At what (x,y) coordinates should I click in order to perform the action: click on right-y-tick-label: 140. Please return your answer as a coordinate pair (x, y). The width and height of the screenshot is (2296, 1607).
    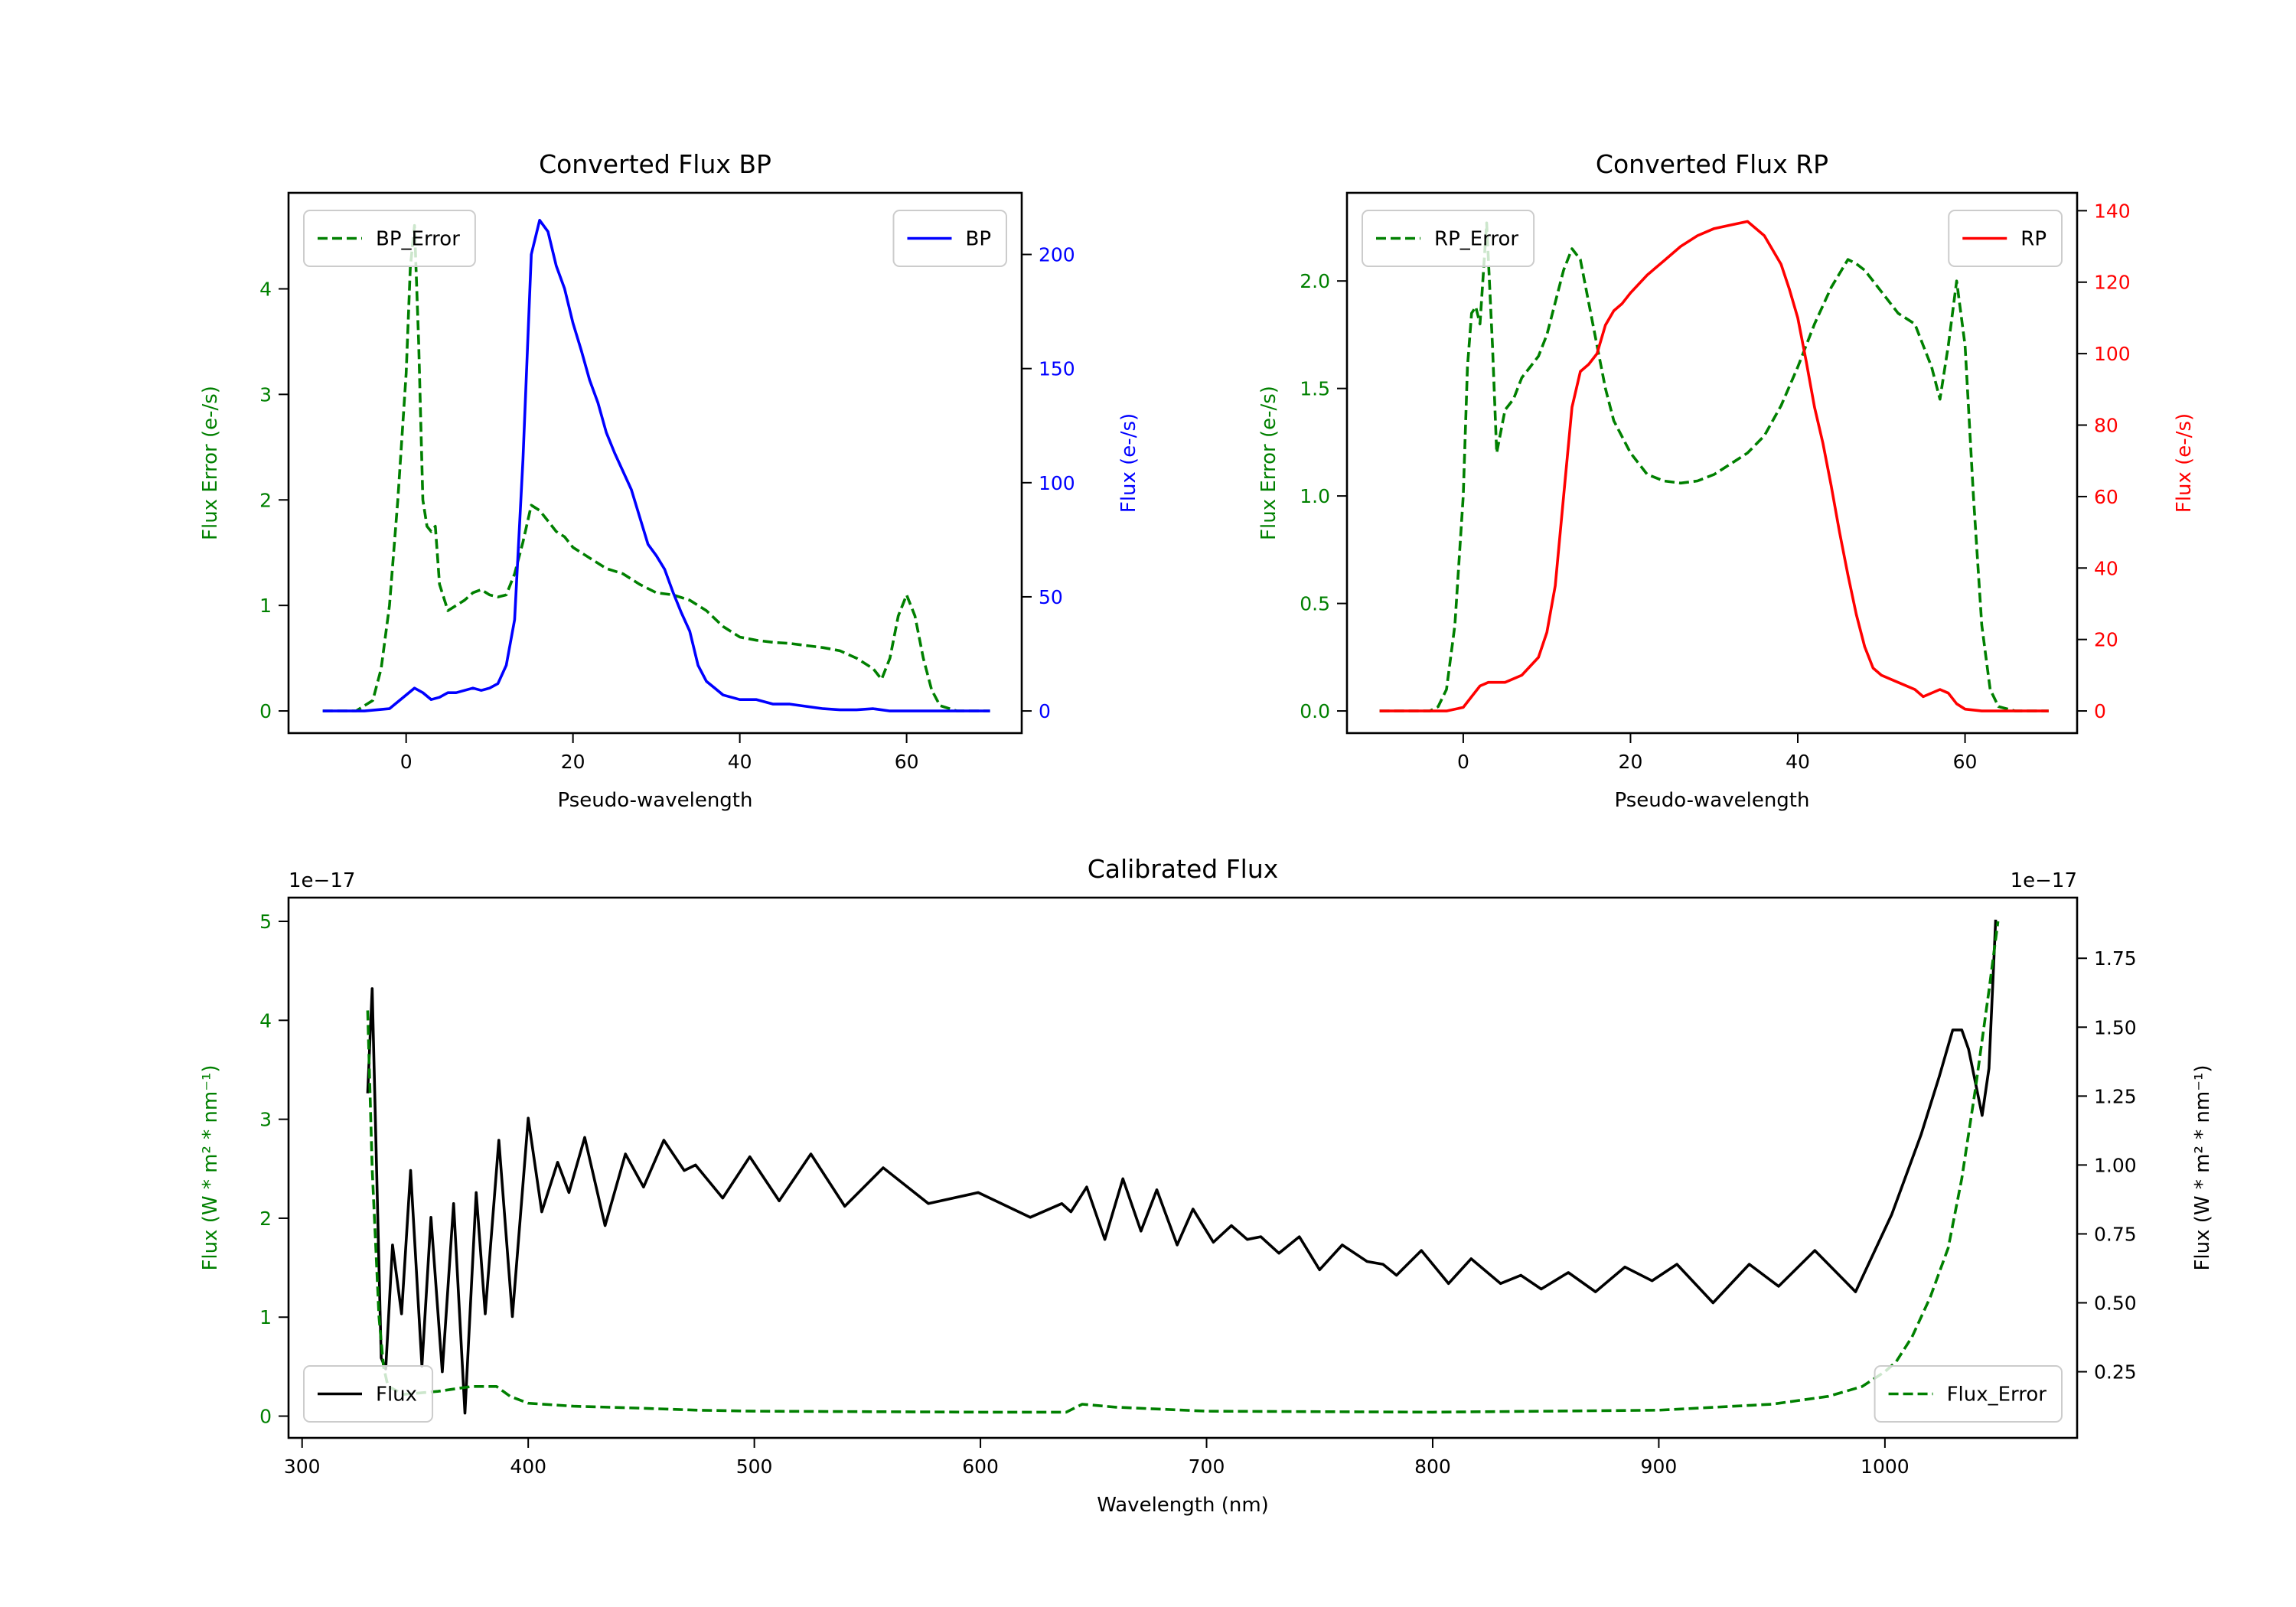
    Looking at the image, I should click on (2112, 211).